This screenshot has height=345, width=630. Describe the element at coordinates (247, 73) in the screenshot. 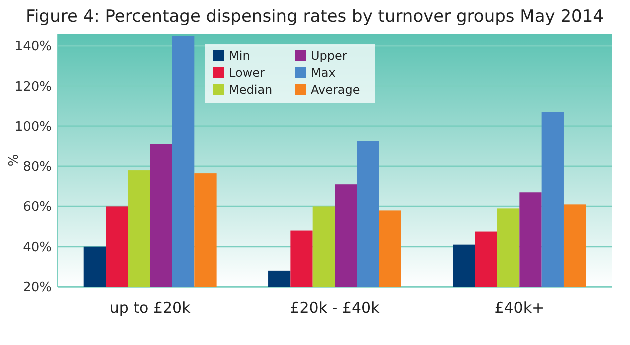

I see `legend-label: Lower` at that location.